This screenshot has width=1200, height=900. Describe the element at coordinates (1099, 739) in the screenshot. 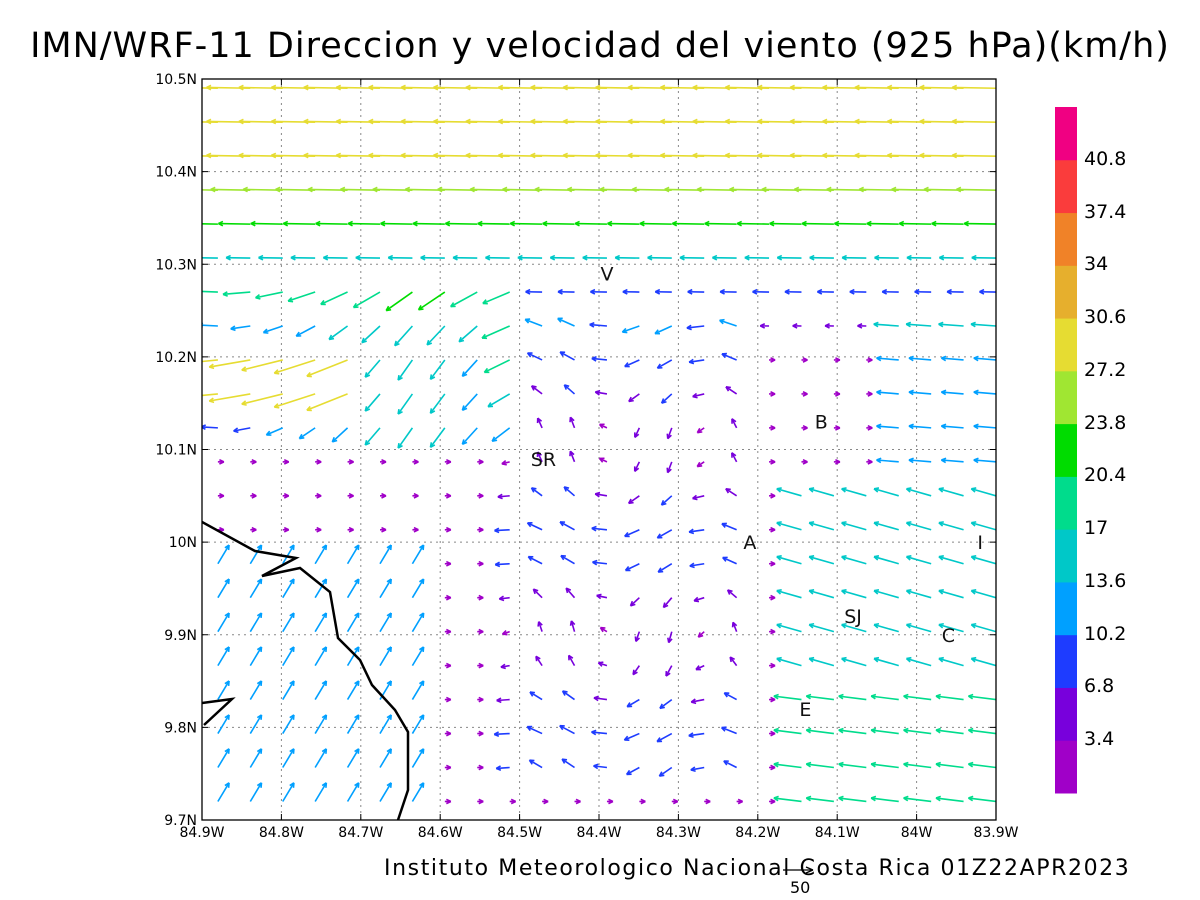

I see `colorbar-label: 3.4` at that location.